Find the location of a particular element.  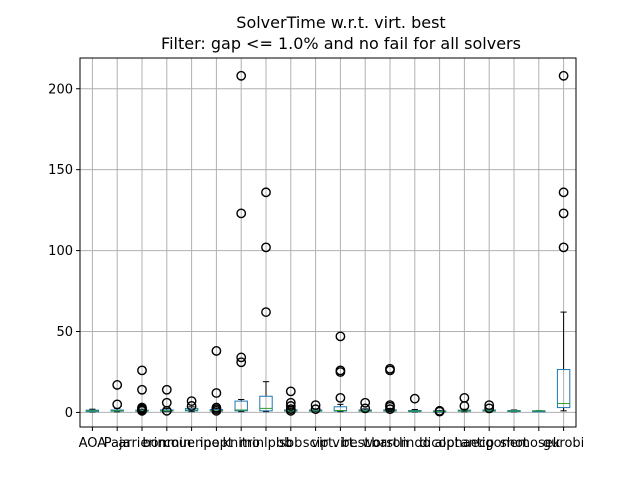

y-tick-label: 100 is located at coordinates (60, 251).